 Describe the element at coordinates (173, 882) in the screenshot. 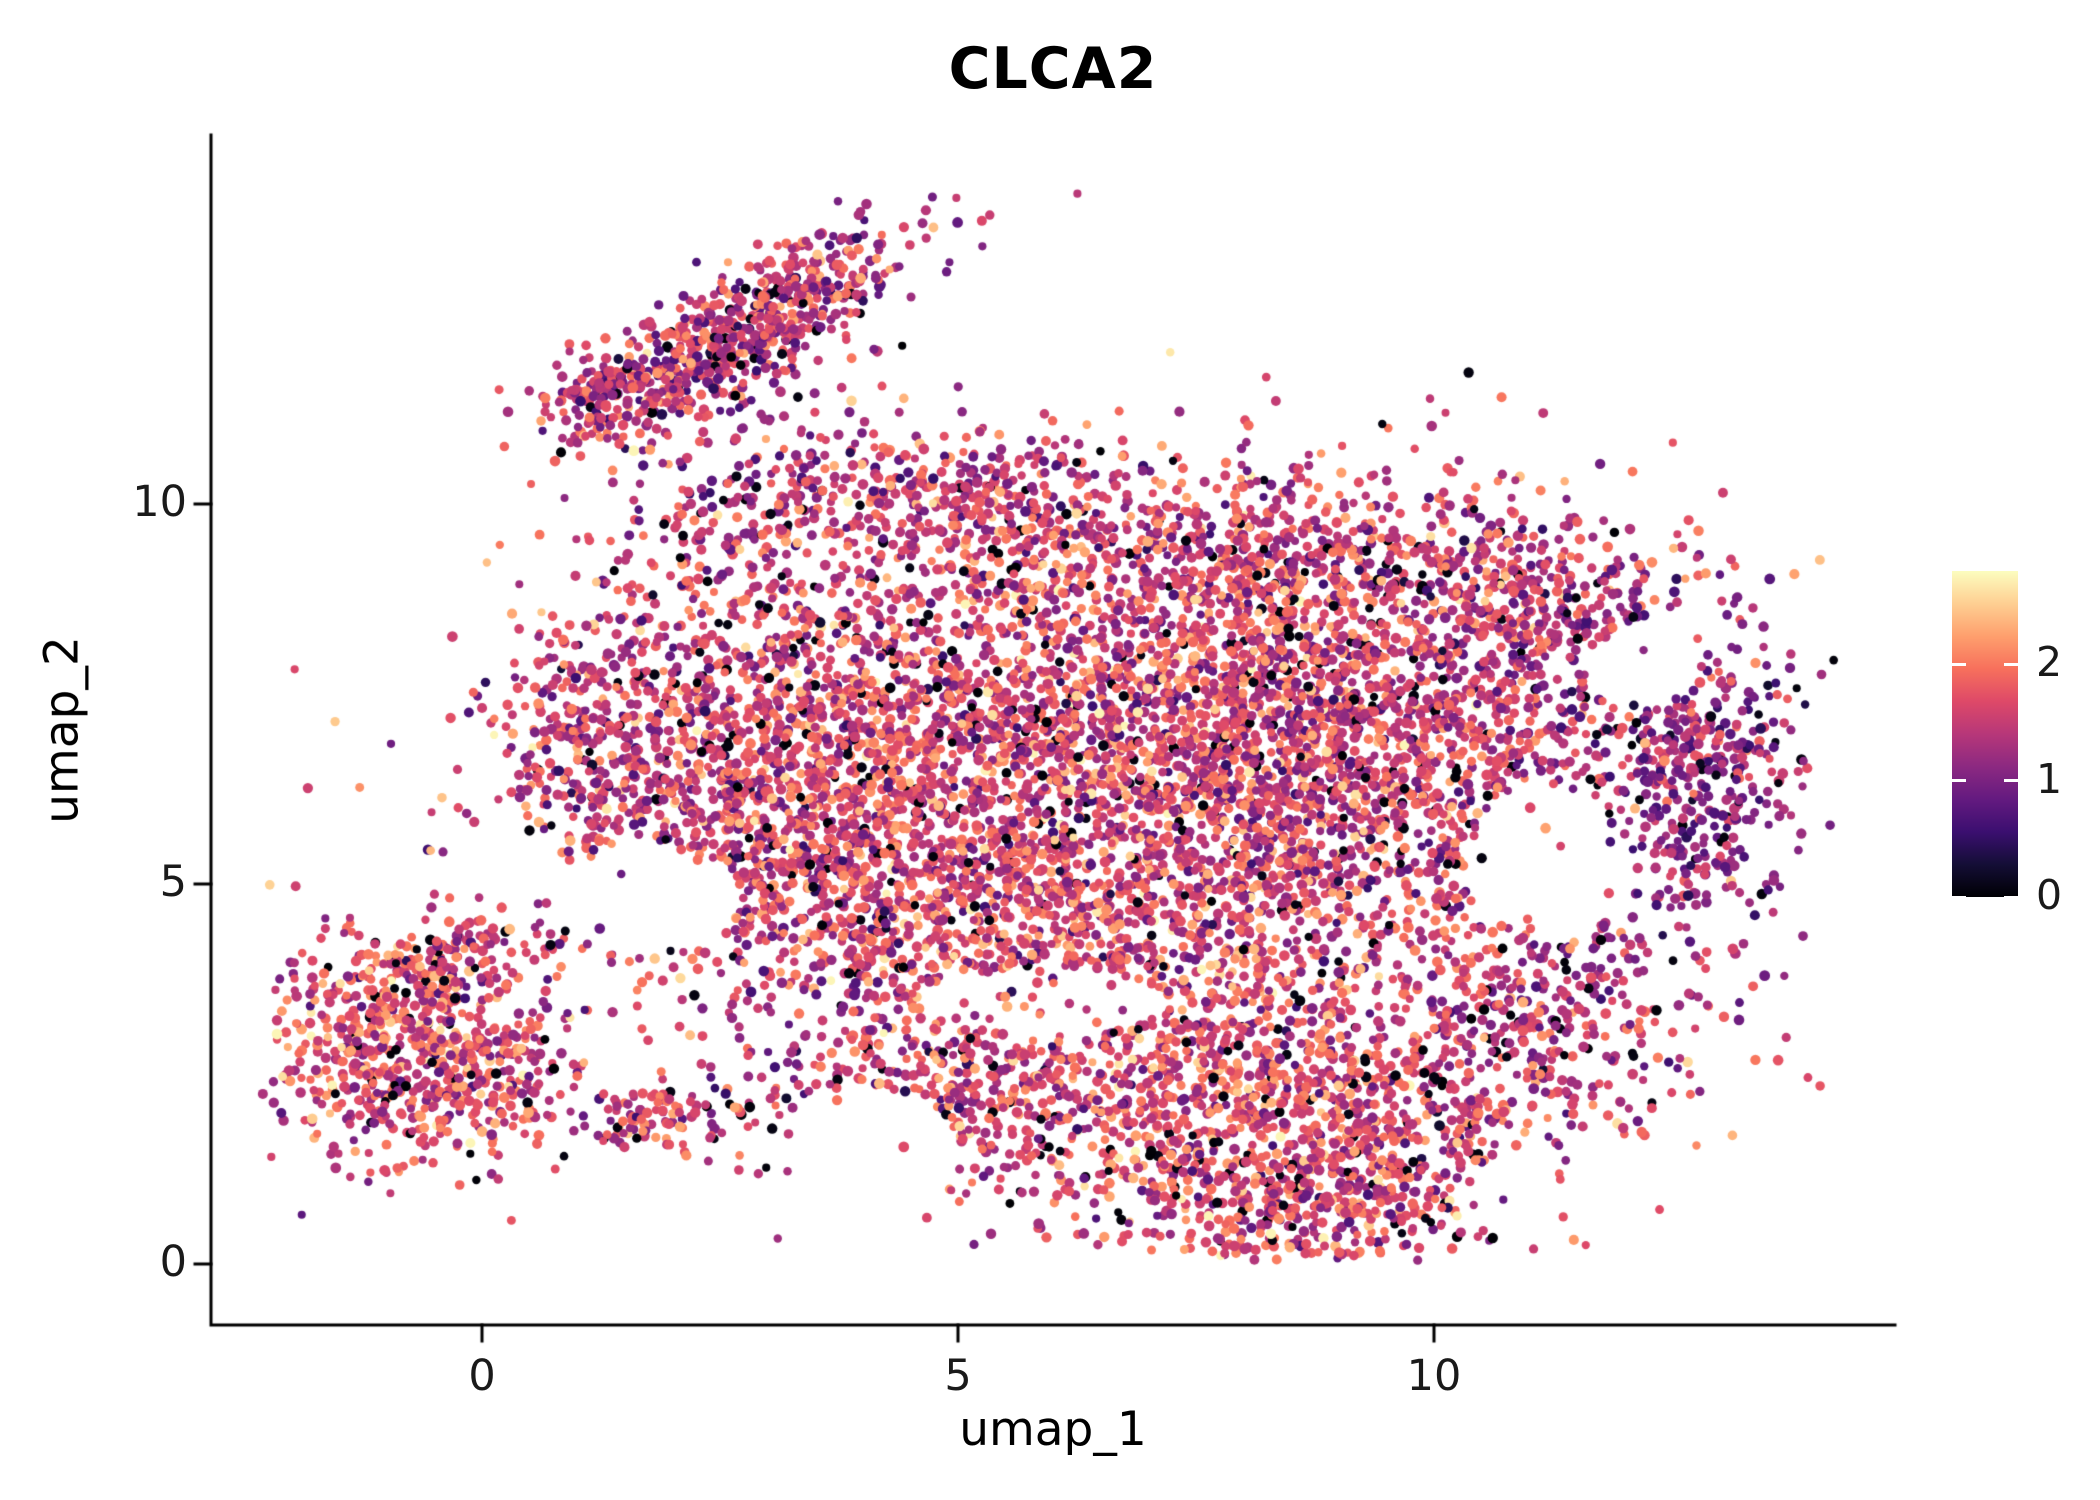

I see `y-axis-tick-label: 5` at that location.